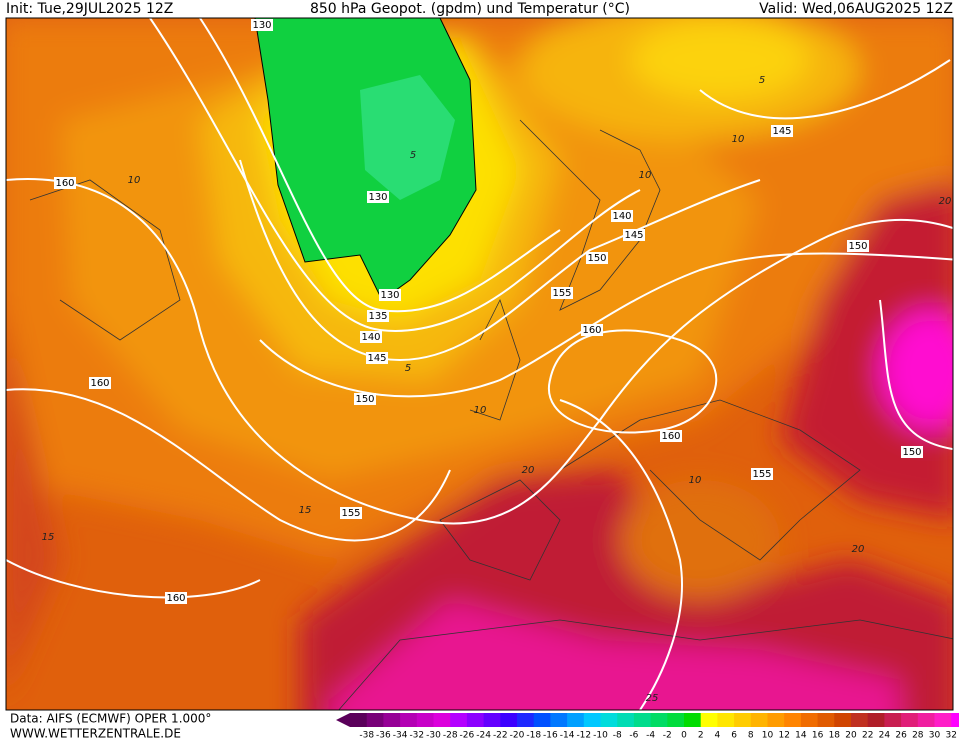 The width and height of the screenshot is (959, 745). Describe the element at coordinates (667, 736) in the screenshot. I see `colorbar-tick-label: -2` at that location.